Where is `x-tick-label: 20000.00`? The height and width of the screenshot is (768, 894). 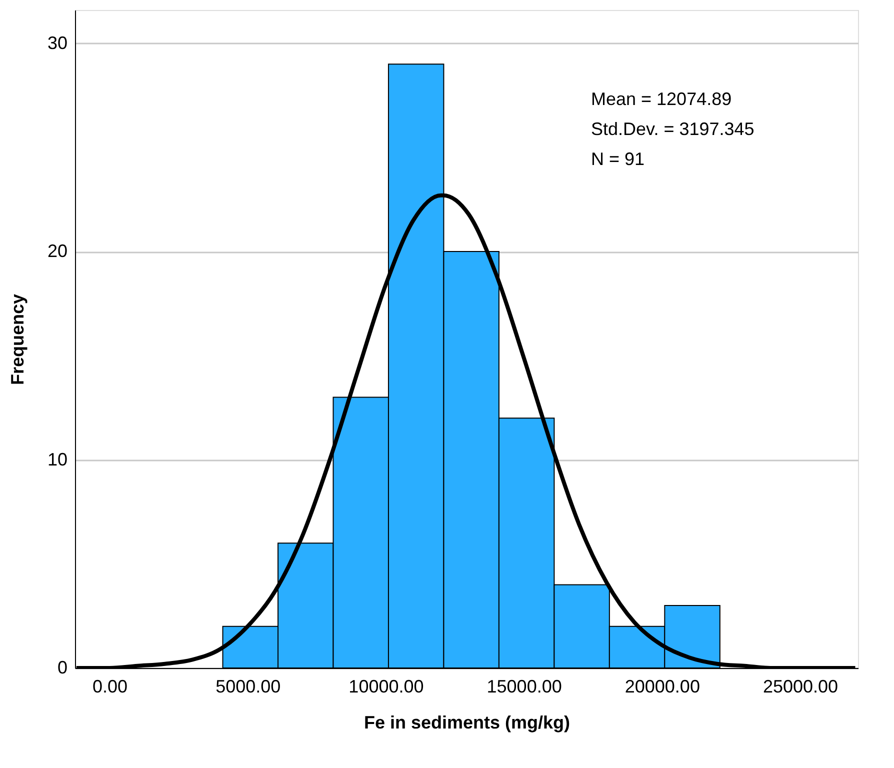
x-tick-label: 20000.00 is located at coordinates (662, 686).